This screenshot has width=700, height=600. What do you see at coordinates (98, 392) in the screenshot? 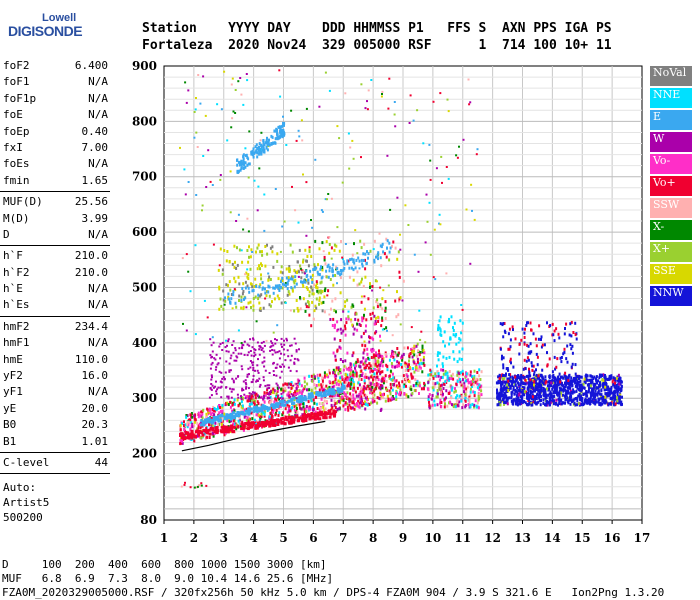
I see `param-value: N/A` at bounding box center [98, 392].